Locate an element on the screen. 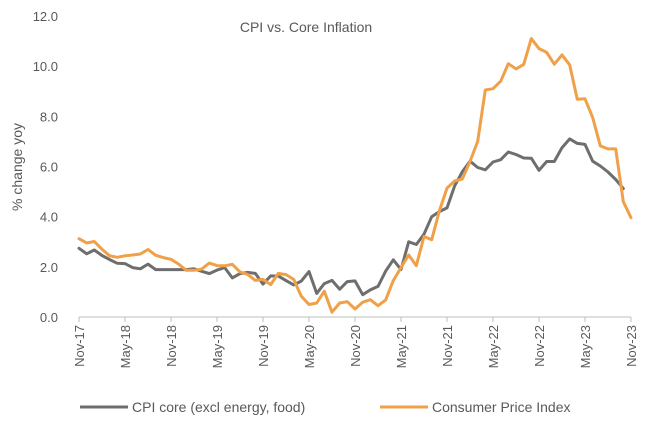  y-tick-label: 2.0 is located at coordinates (49, 267).